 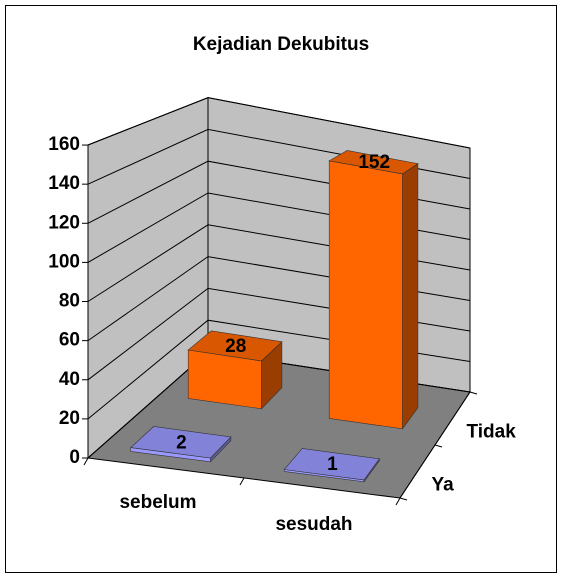 I want to click on data-label: 2, so click(x=181, y=442).